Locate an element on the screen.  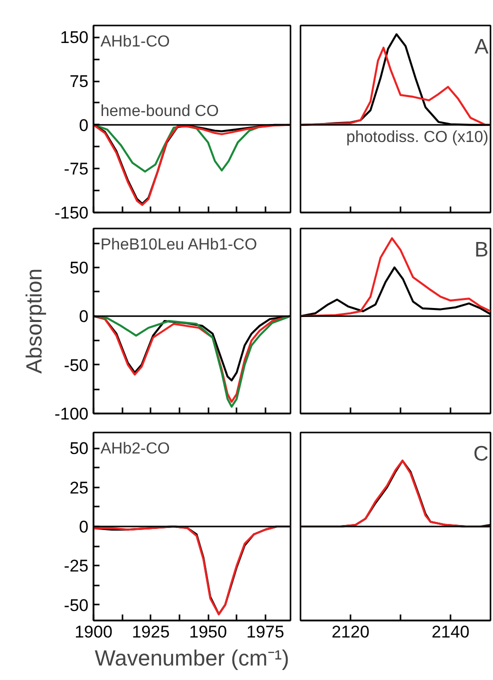
x-tick-label: 1950 is located at coordinates (208, 632).